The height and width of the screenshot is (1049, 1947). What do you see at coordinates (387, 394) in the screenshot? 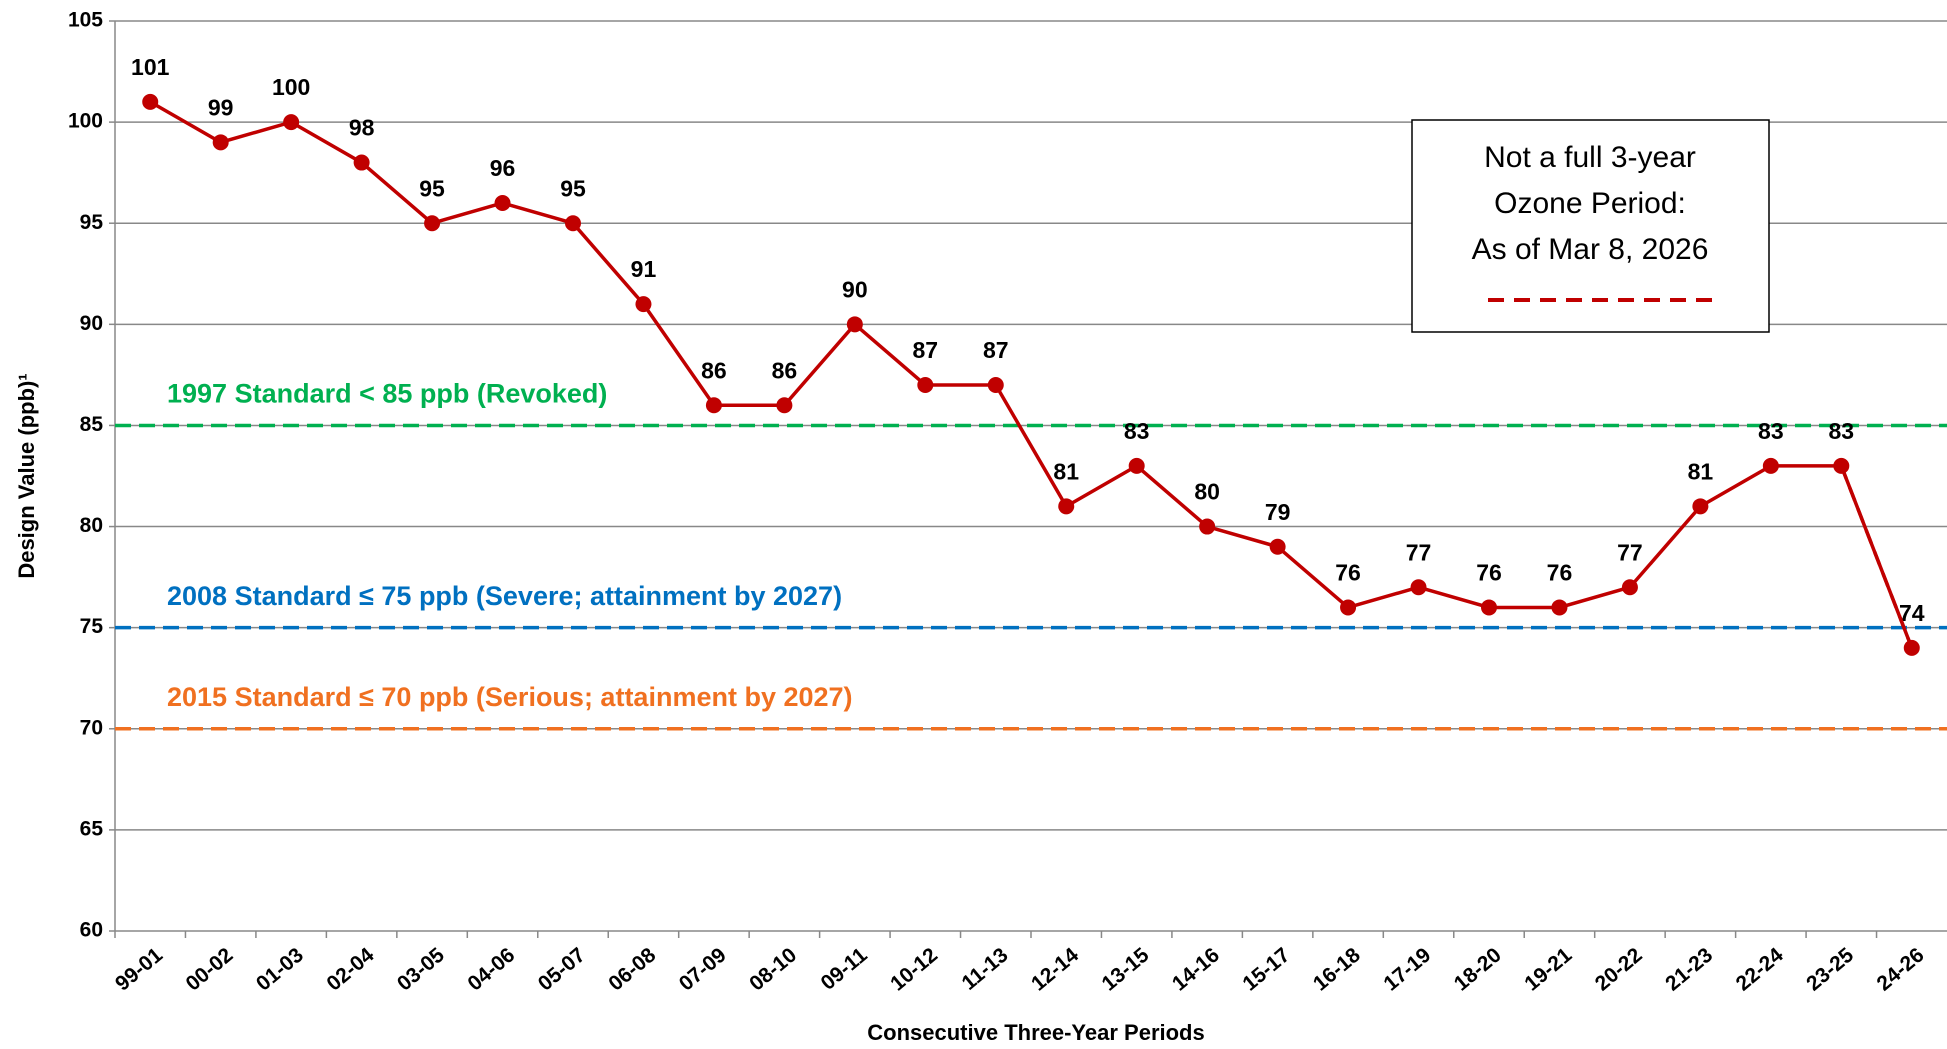
I see `reference-label: 1997 Standard < 85 ppb (Revoked)` at bounding box center [387, 394].